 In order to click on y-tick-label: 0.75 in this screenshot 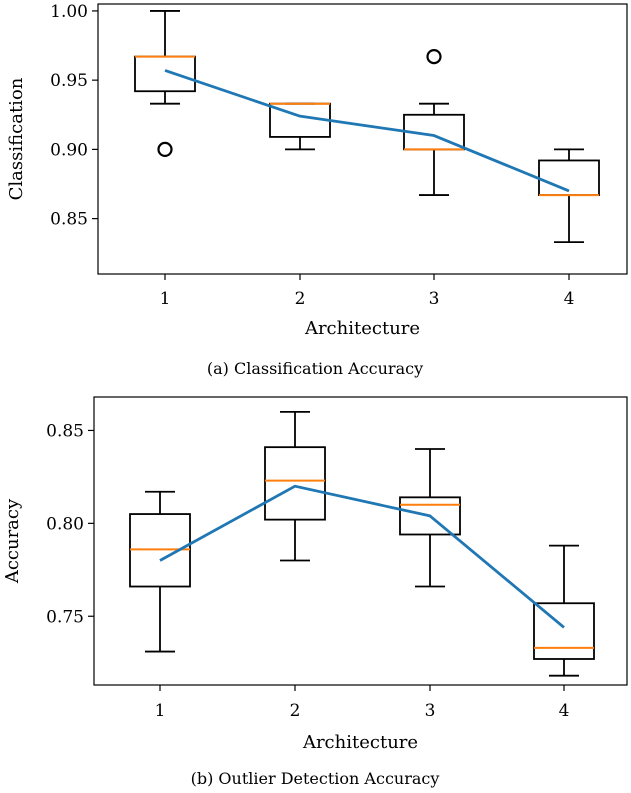, I will do `click(65, 617)`.